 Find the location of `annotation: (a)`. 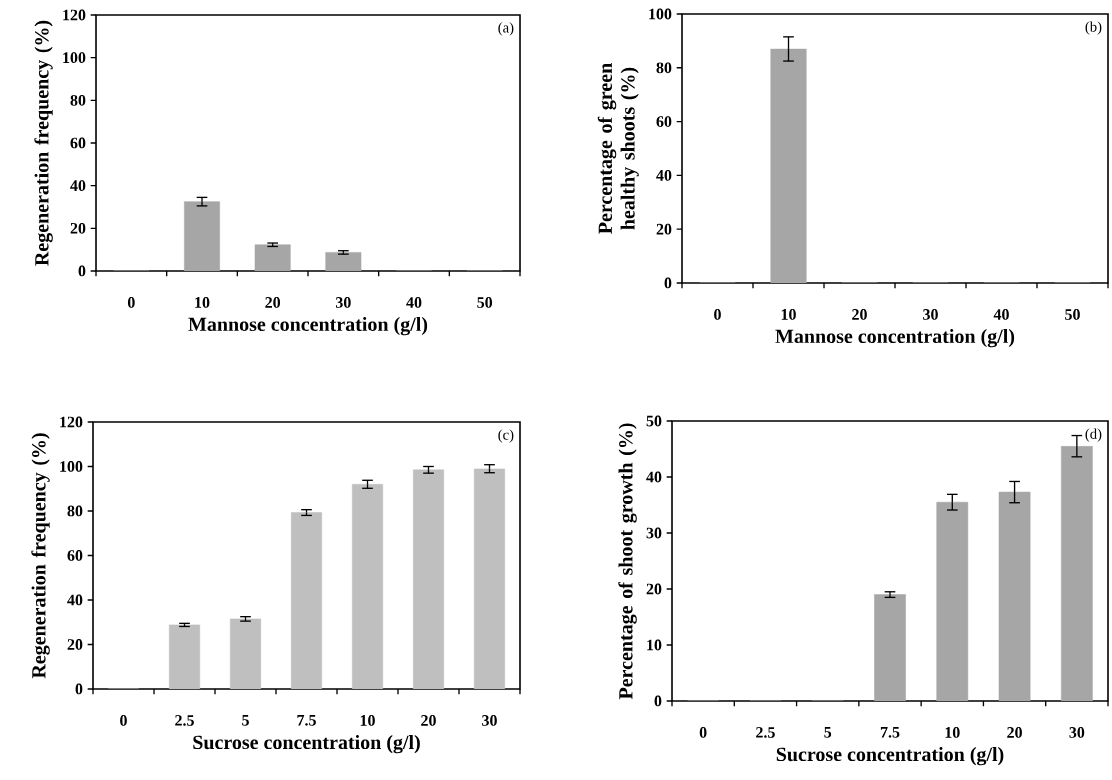

annotation: (a) is located at coordinates (506, 29).